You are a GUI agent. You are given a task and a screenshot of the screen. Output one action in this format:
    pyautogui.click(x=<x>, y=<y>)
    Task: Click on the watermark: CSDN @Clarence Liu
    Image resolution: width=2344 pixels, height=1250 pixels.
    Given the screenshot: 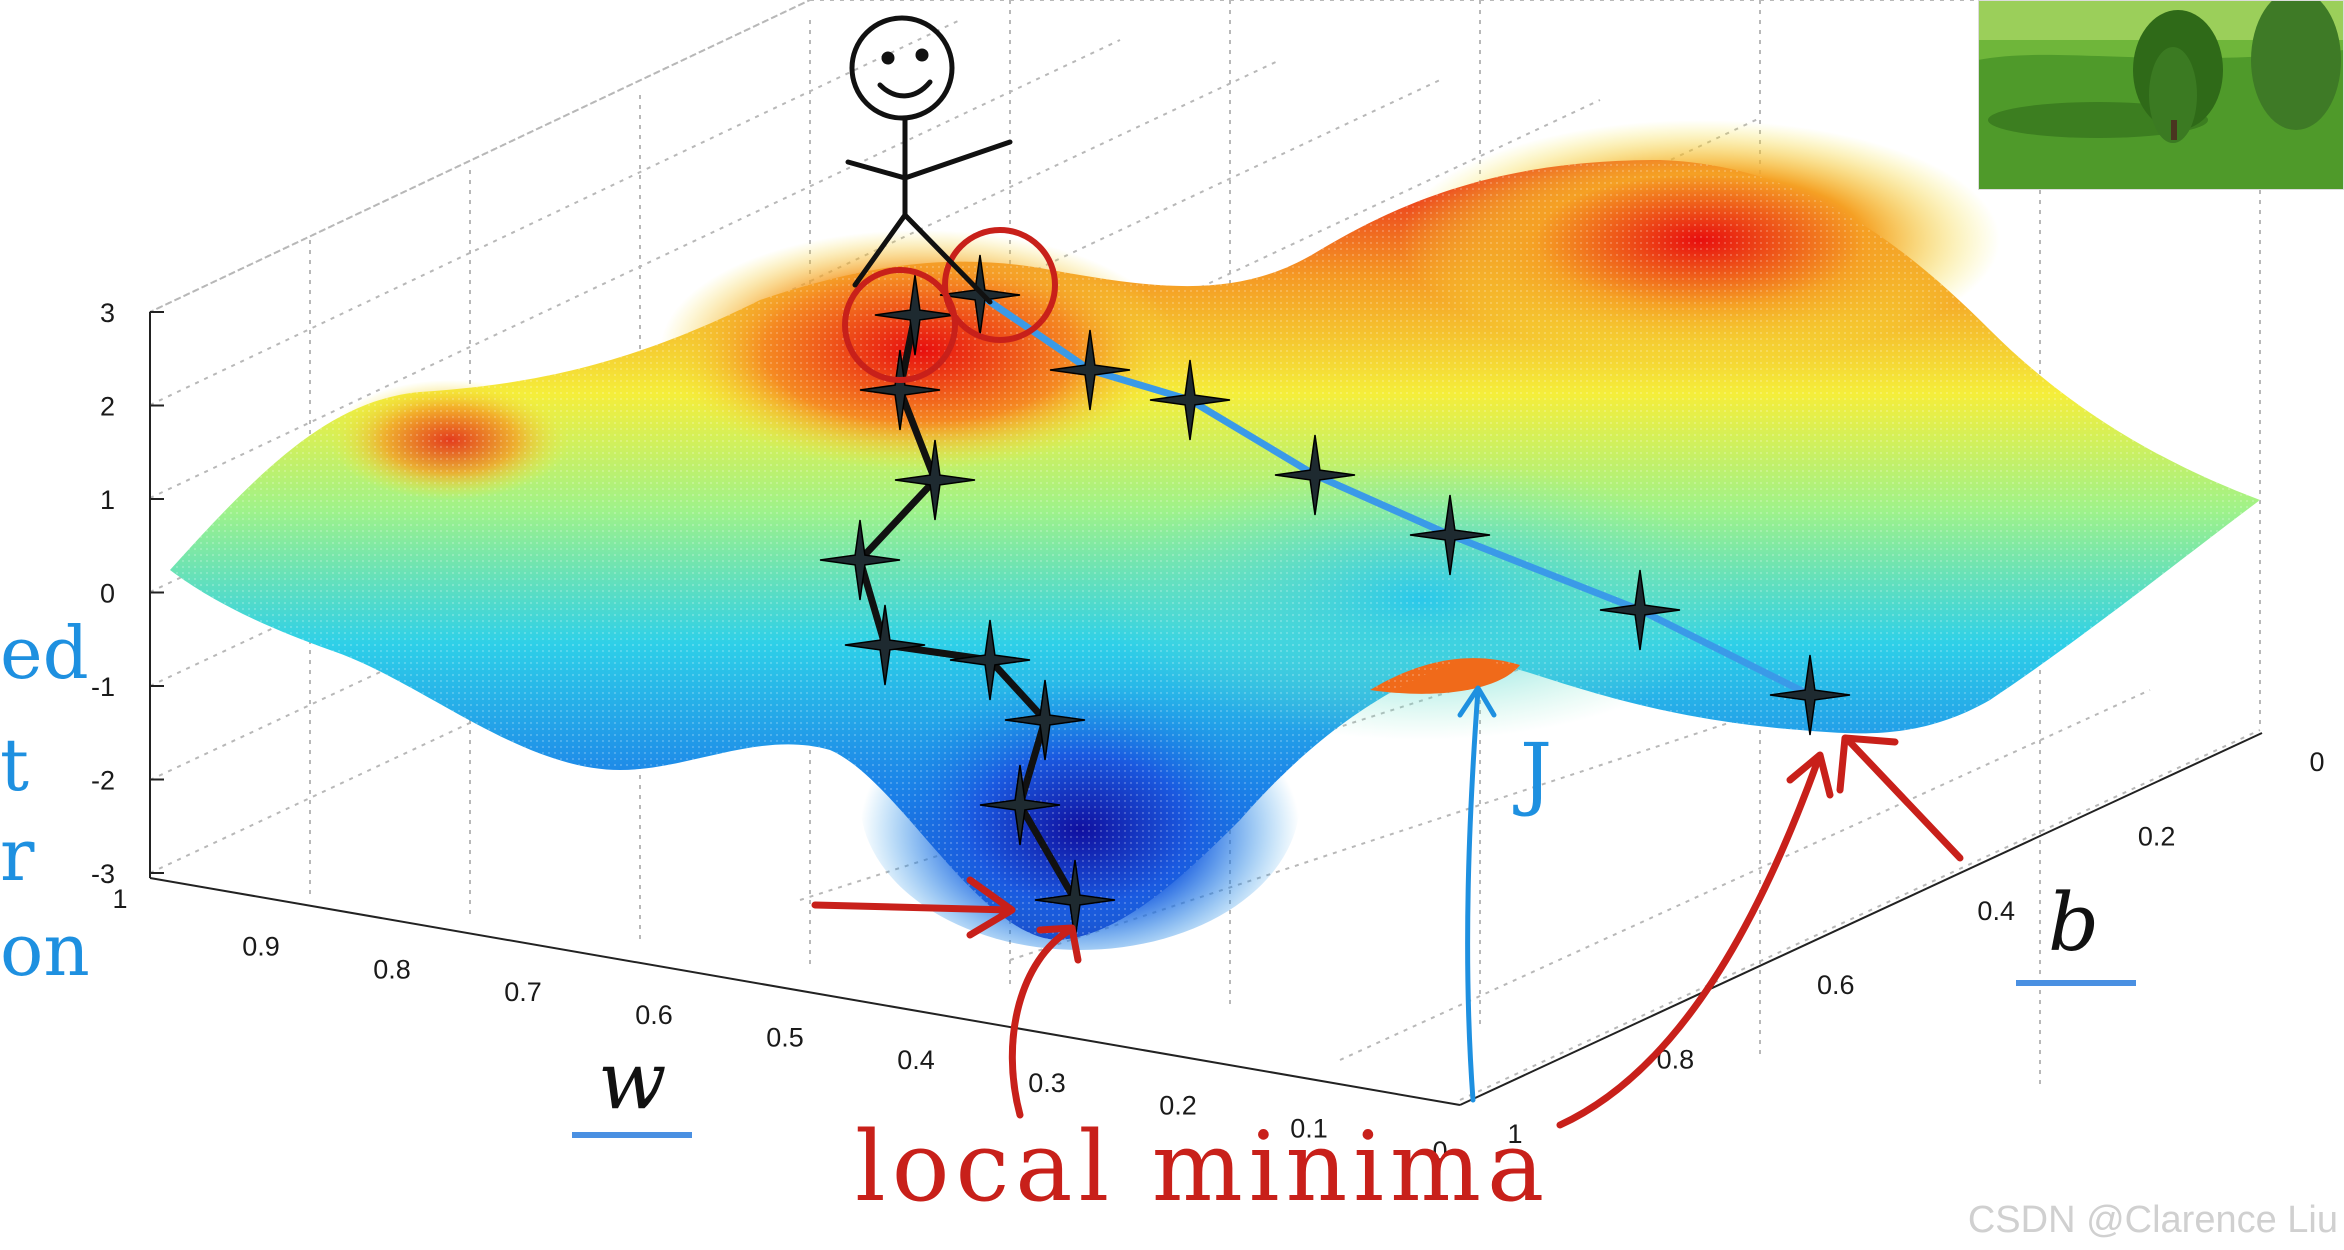 What is the action you would take?
    pyautogui.click(x=2152, y=1220)
    